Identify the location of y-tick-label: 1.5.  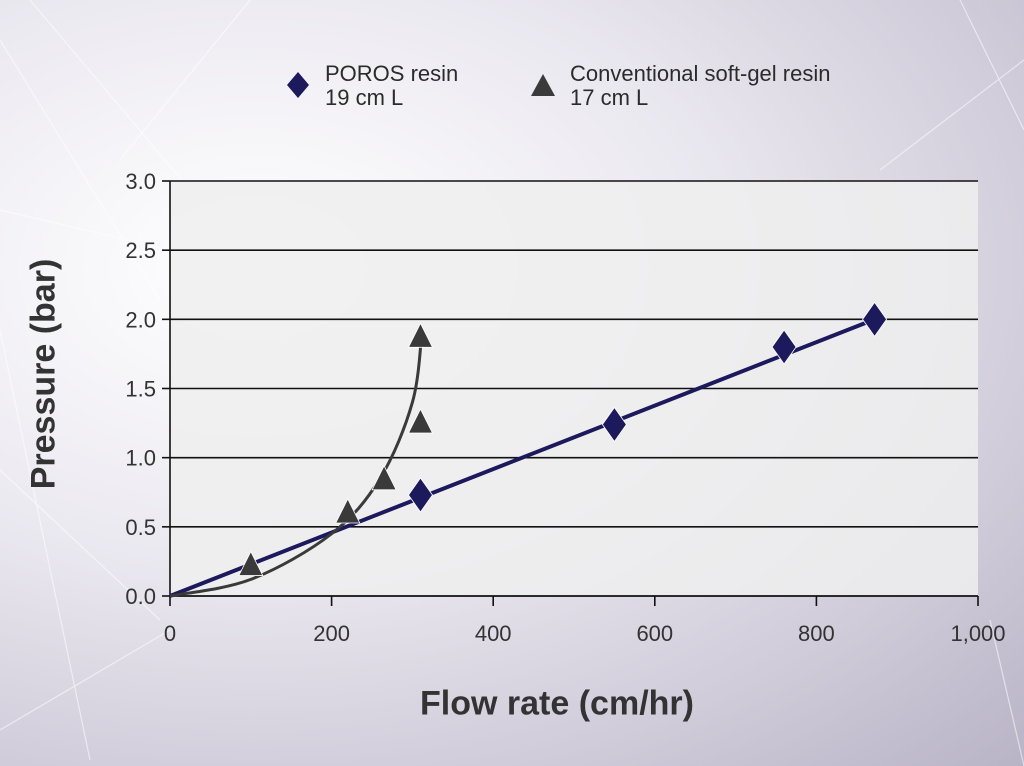
(140, 389).